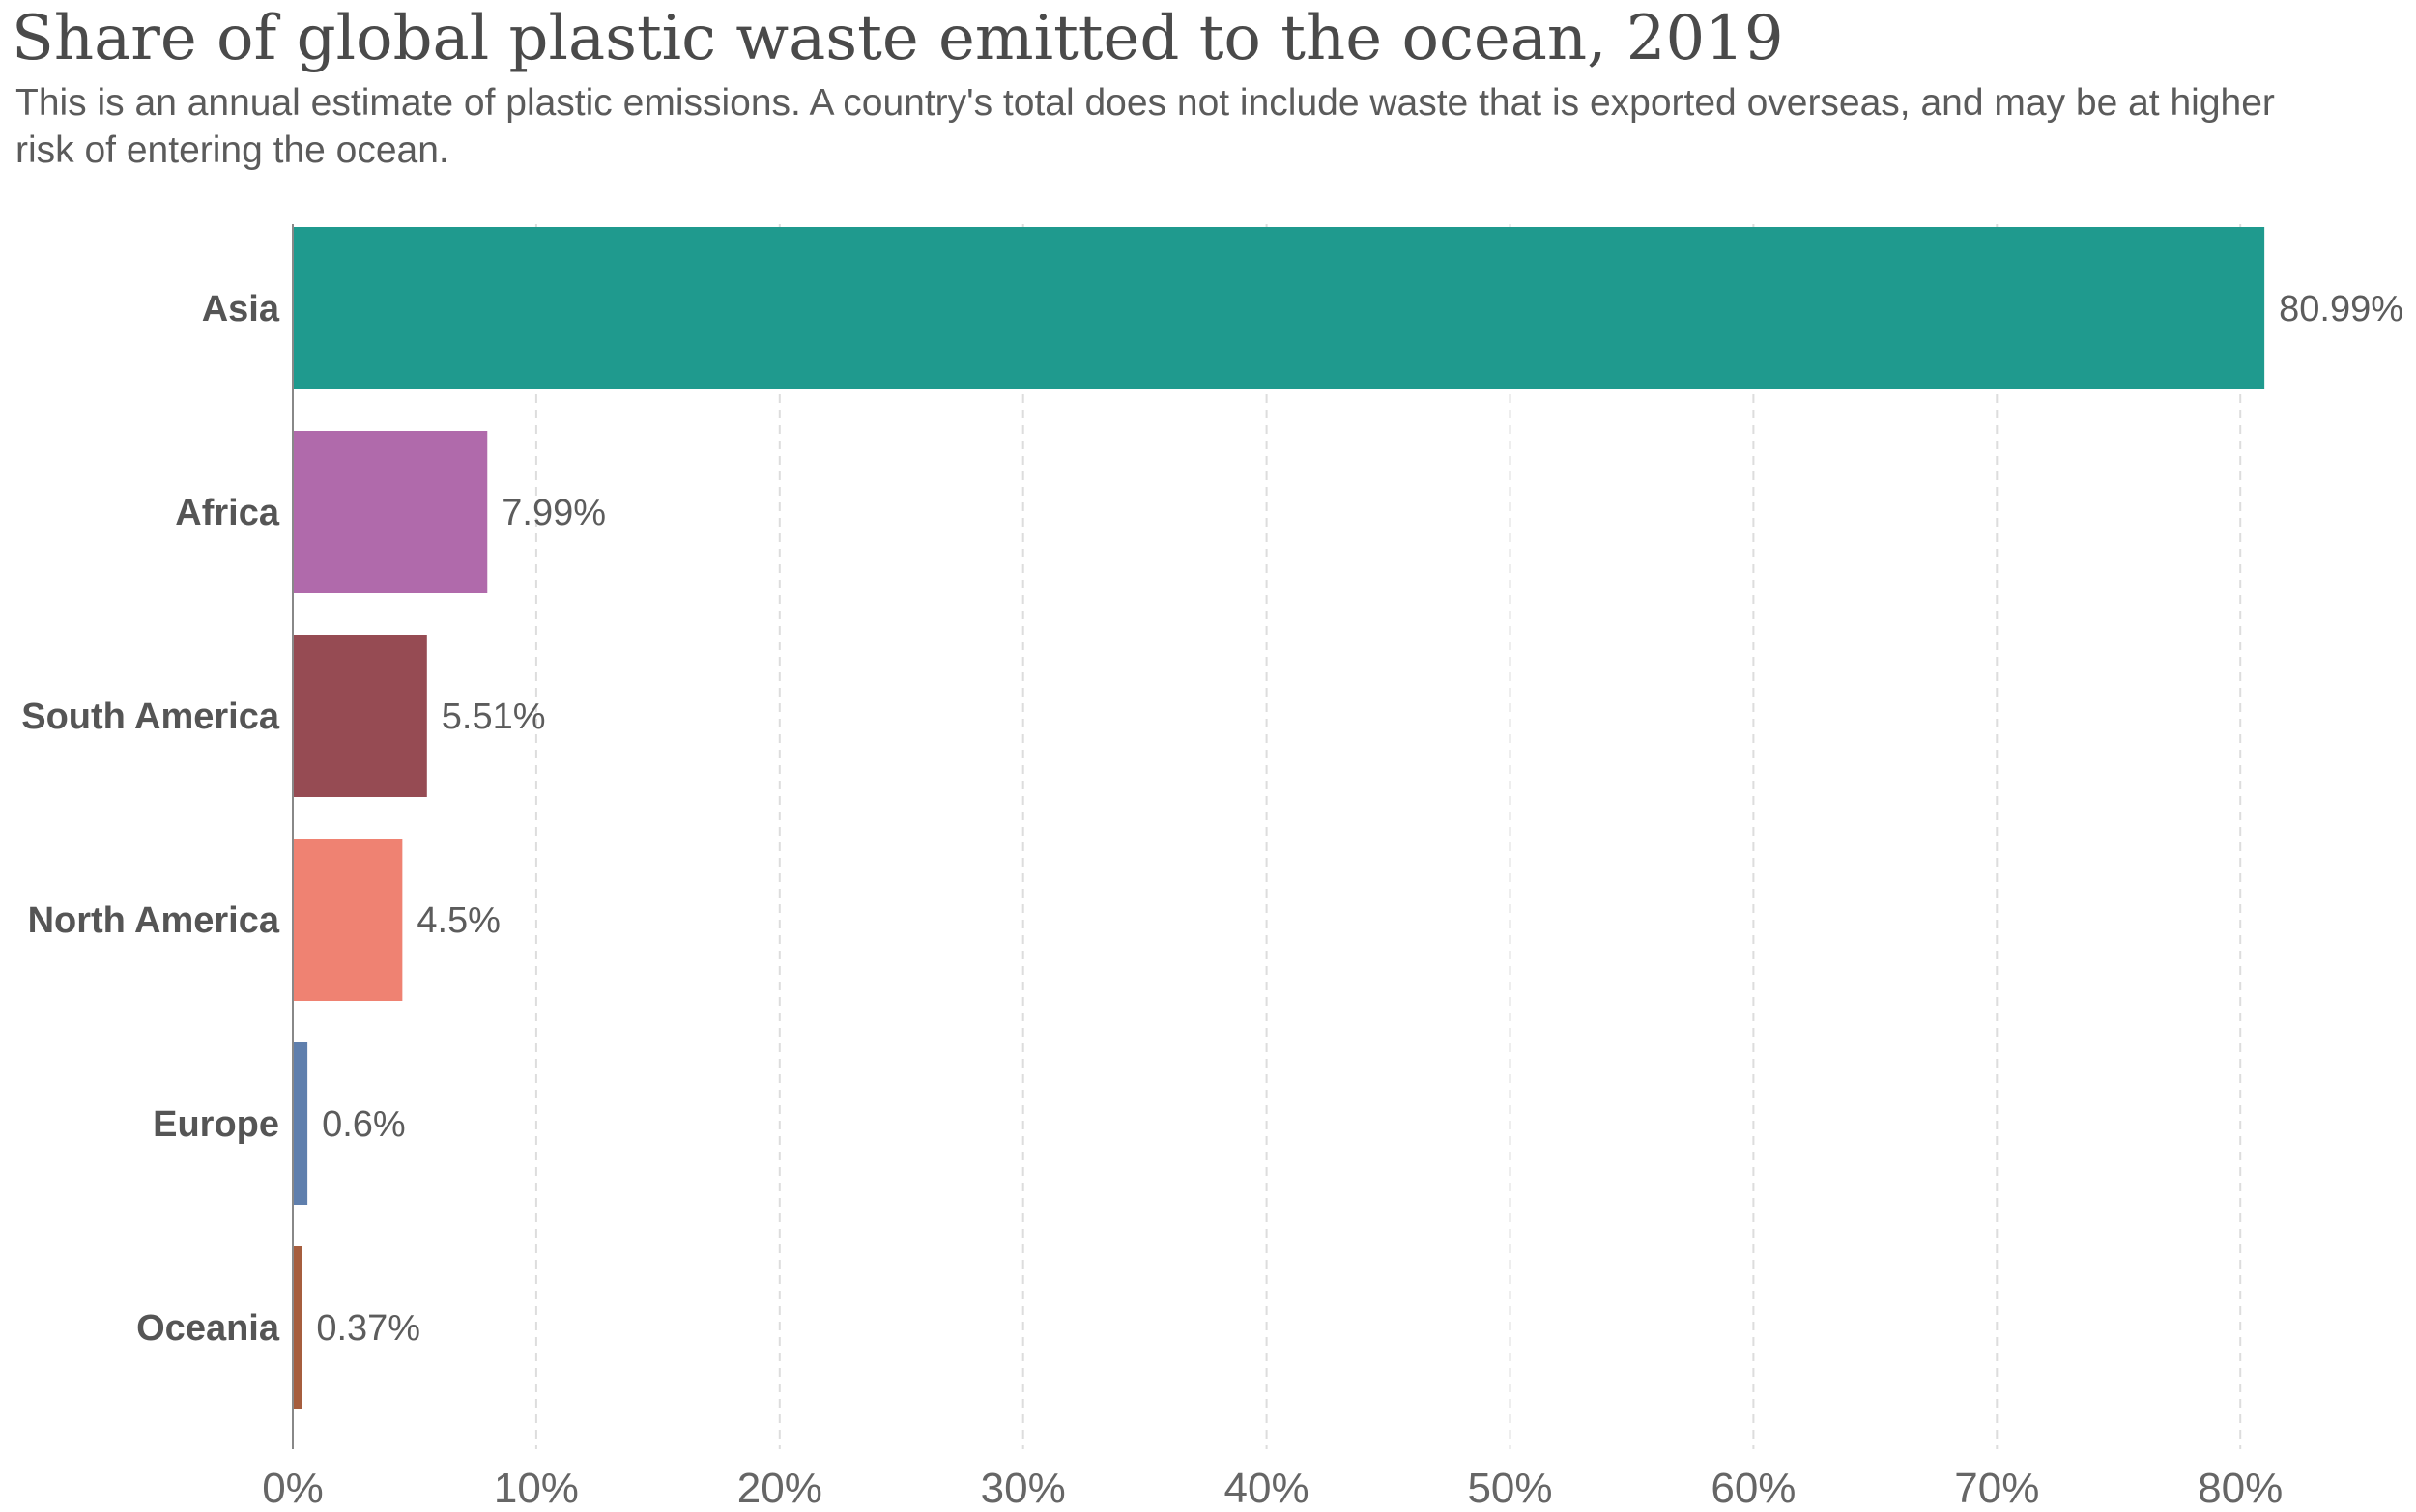  Describe the element at coordinates (227, 513) in the screenshot. I see `category-label-africa: Africa` at that location.